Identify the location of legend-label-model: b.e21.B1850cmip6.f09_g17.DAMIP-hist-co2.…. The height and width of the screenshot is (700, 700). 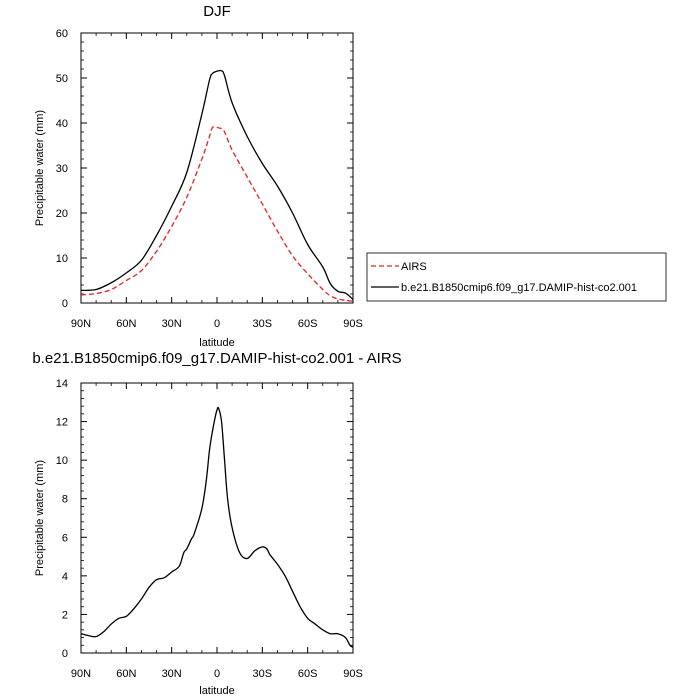
(519, 288).